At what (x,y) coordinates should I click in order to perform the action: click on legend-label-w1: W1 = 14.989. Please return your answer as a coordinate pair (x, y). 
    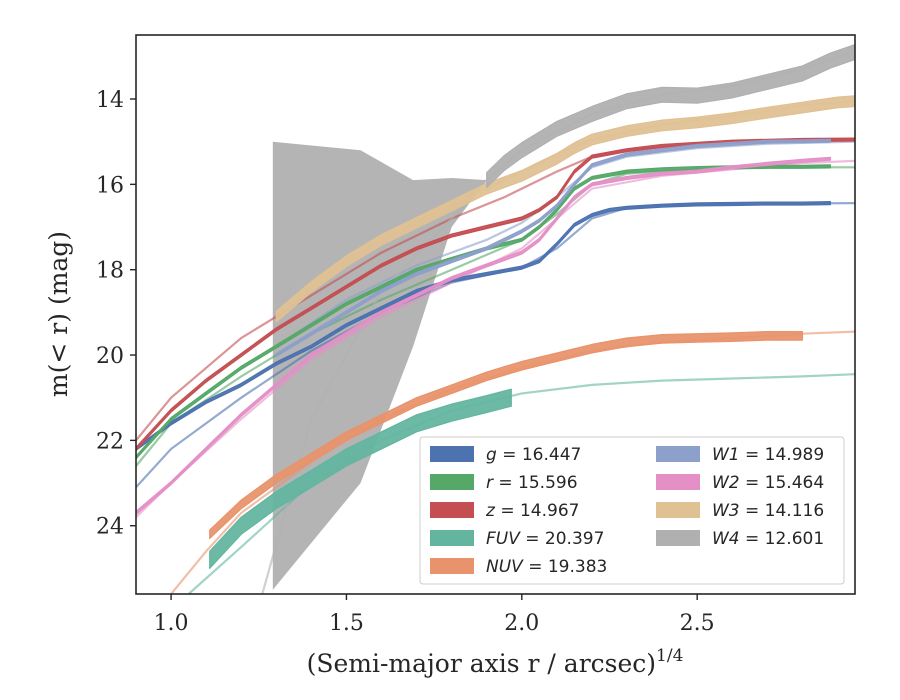
    Looking at the image, I should click on (768, 455).